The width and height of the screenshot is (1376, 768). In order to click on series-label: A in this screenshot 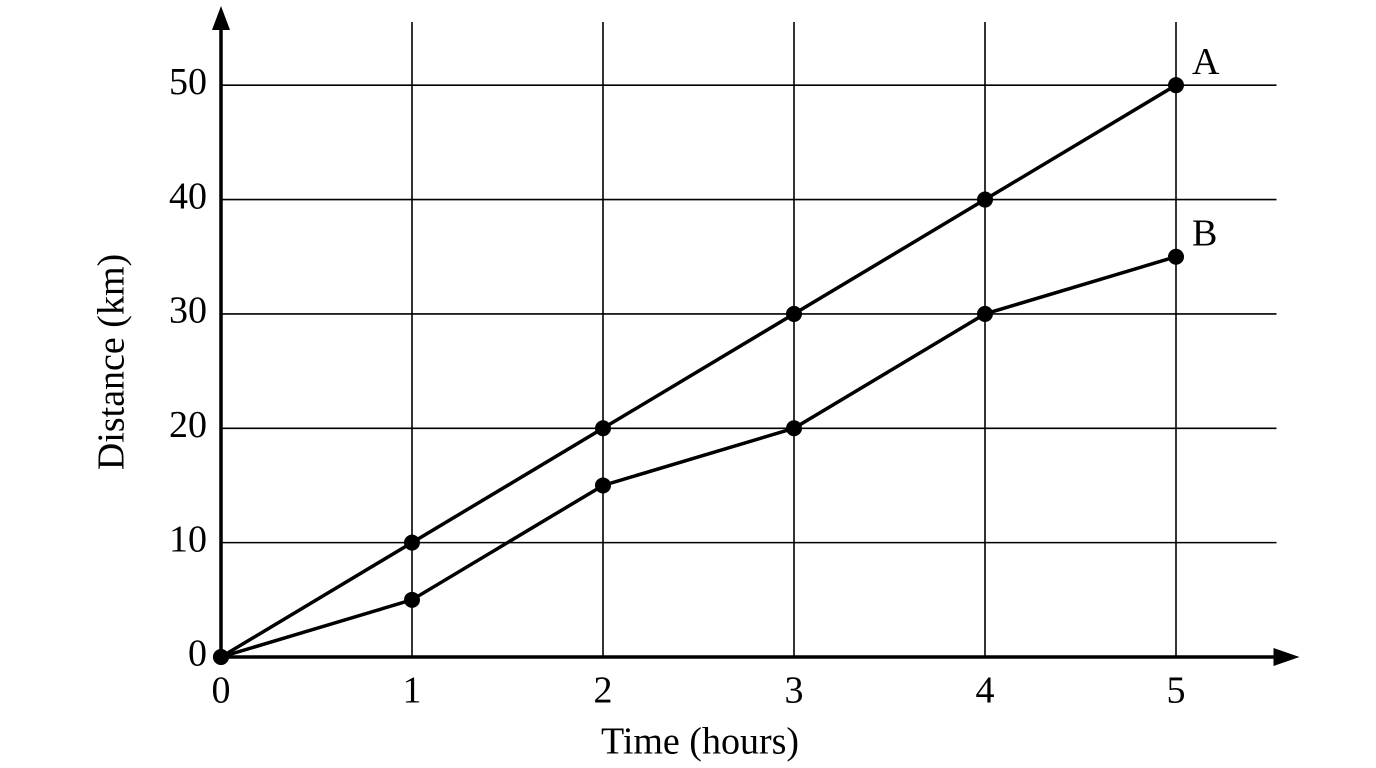, I will do `click(1206, 62)`.